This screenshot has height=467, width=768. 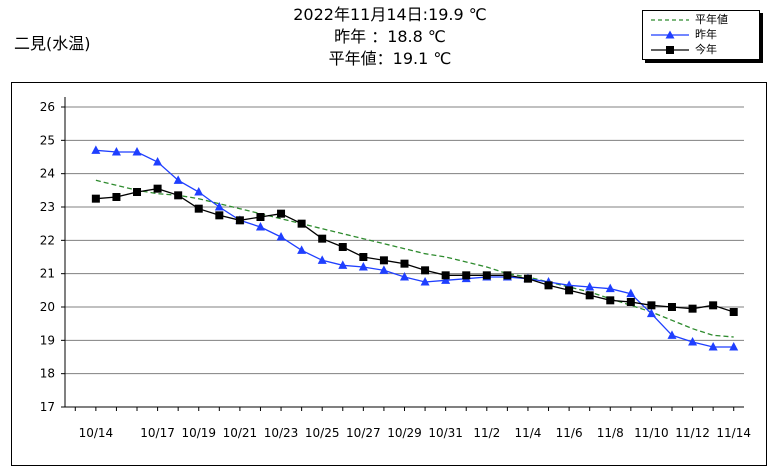 I want to click on chart-legend: 平年値 昨年 今年, so click(x=701, y=35).